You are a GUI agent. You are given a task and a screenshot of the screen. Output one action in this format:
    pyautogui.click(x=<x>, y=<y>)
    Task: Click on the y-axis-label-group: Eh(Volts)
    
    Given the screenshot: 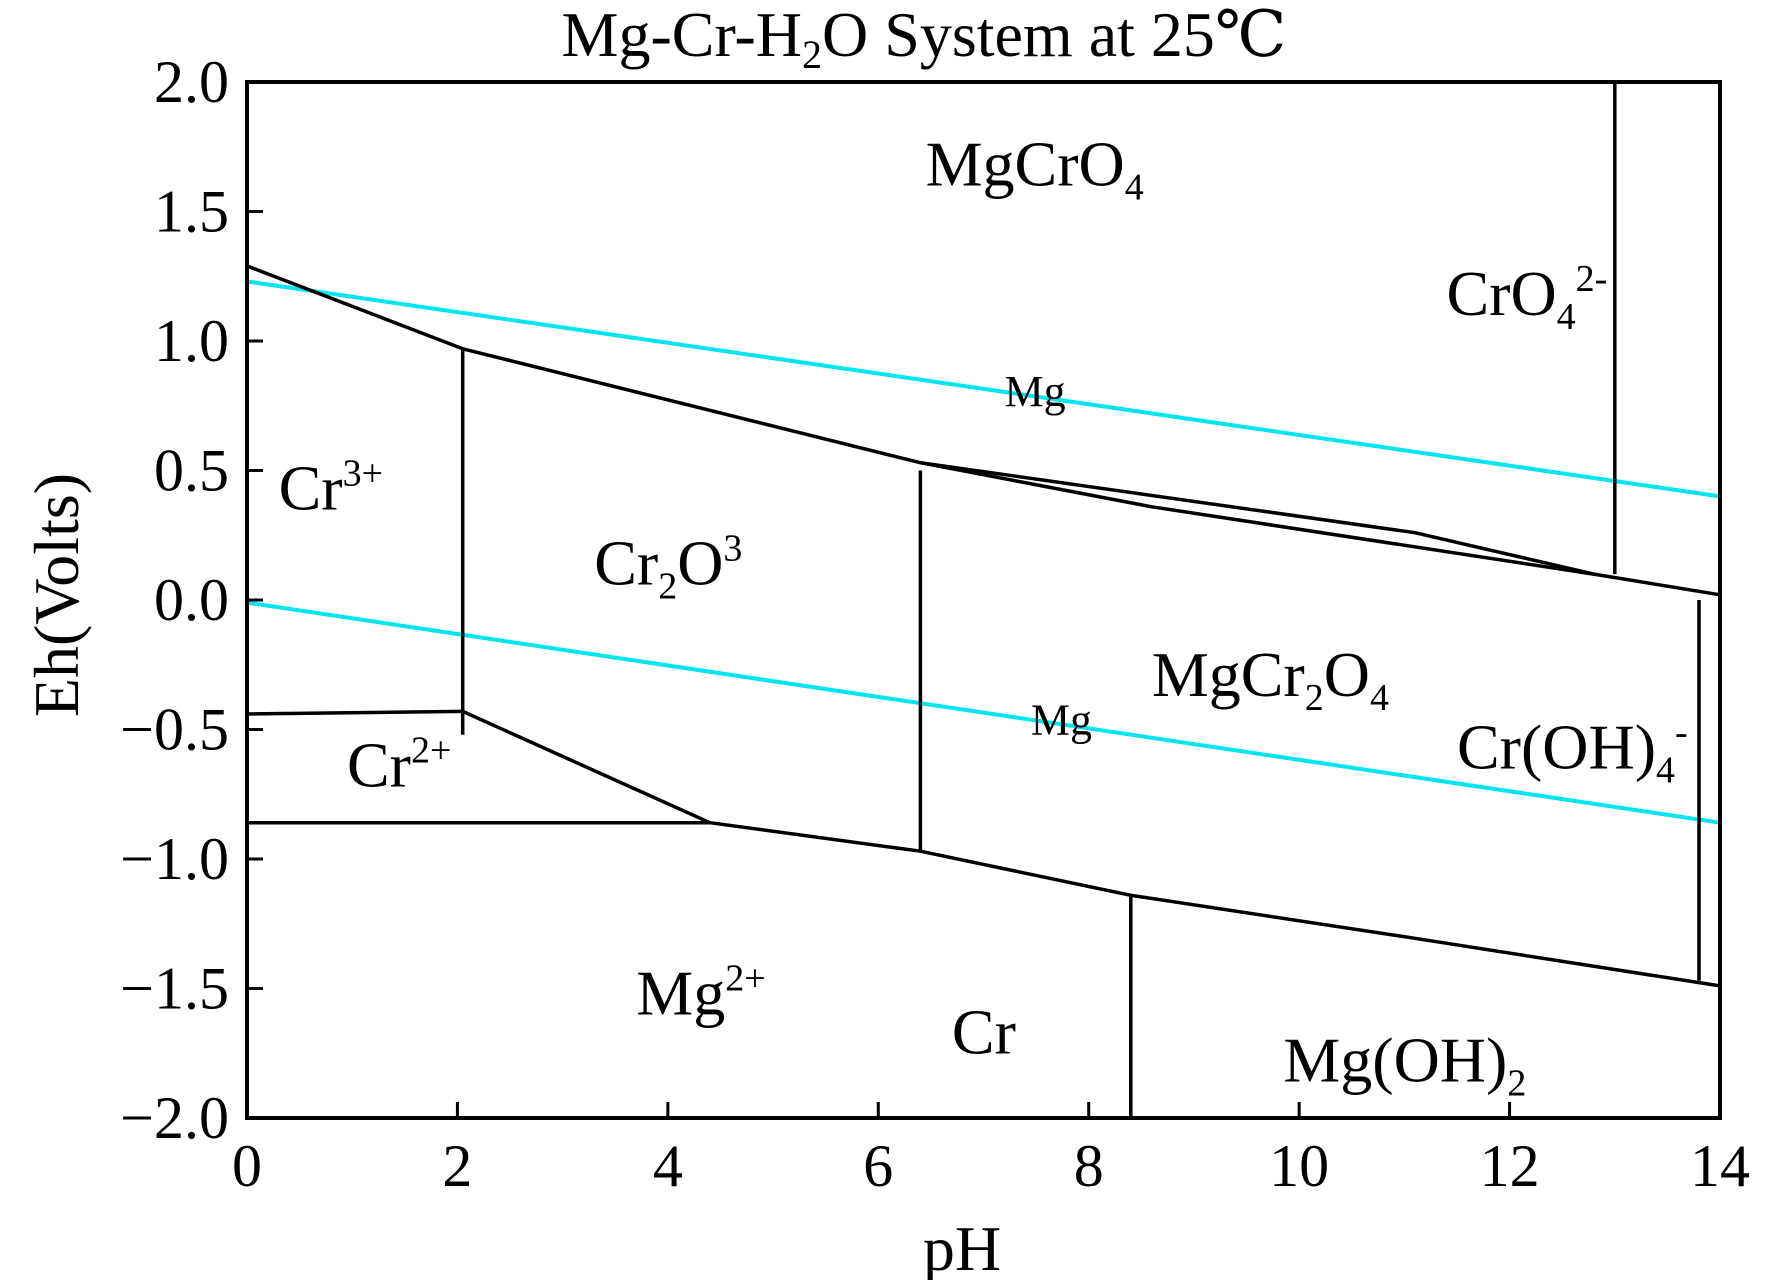 What is the action you would take?
    pyautogui.click(x=56, y=595)
    